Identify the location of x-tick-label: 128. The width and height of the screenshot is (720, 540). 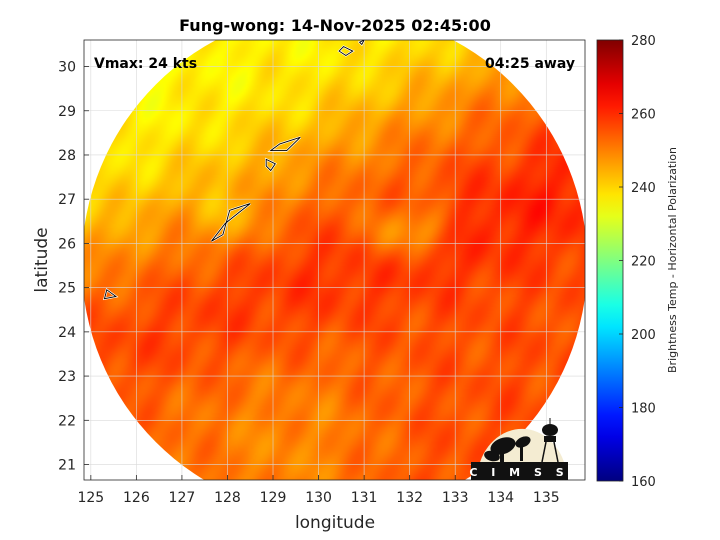
(227, 498).